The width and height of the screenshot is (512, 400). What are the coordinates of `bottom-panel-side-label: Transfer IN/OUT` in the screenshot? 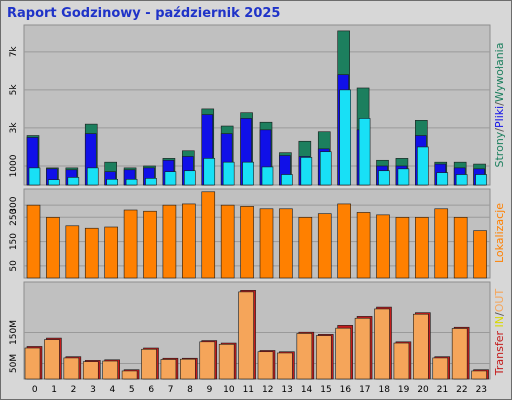 It's located at (499, 333).